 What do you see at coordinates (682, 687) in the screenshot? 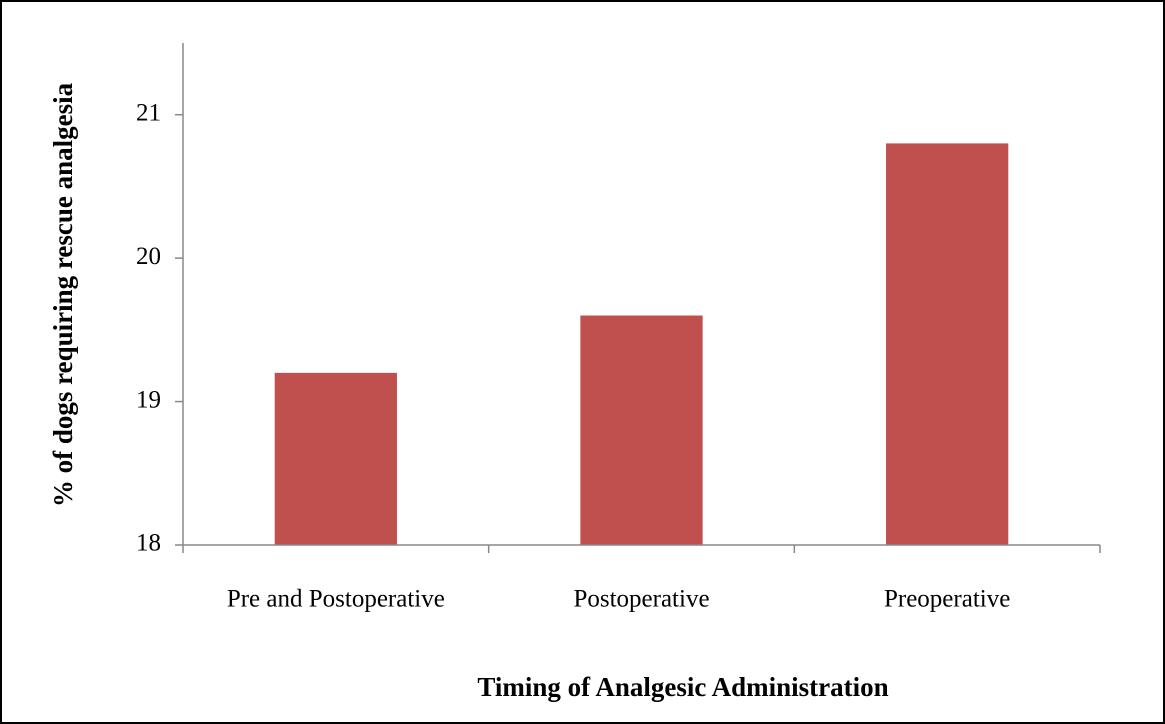
I see `x-axis-title: Timing of Analgesic Administration` at bounding box center [682, 687].